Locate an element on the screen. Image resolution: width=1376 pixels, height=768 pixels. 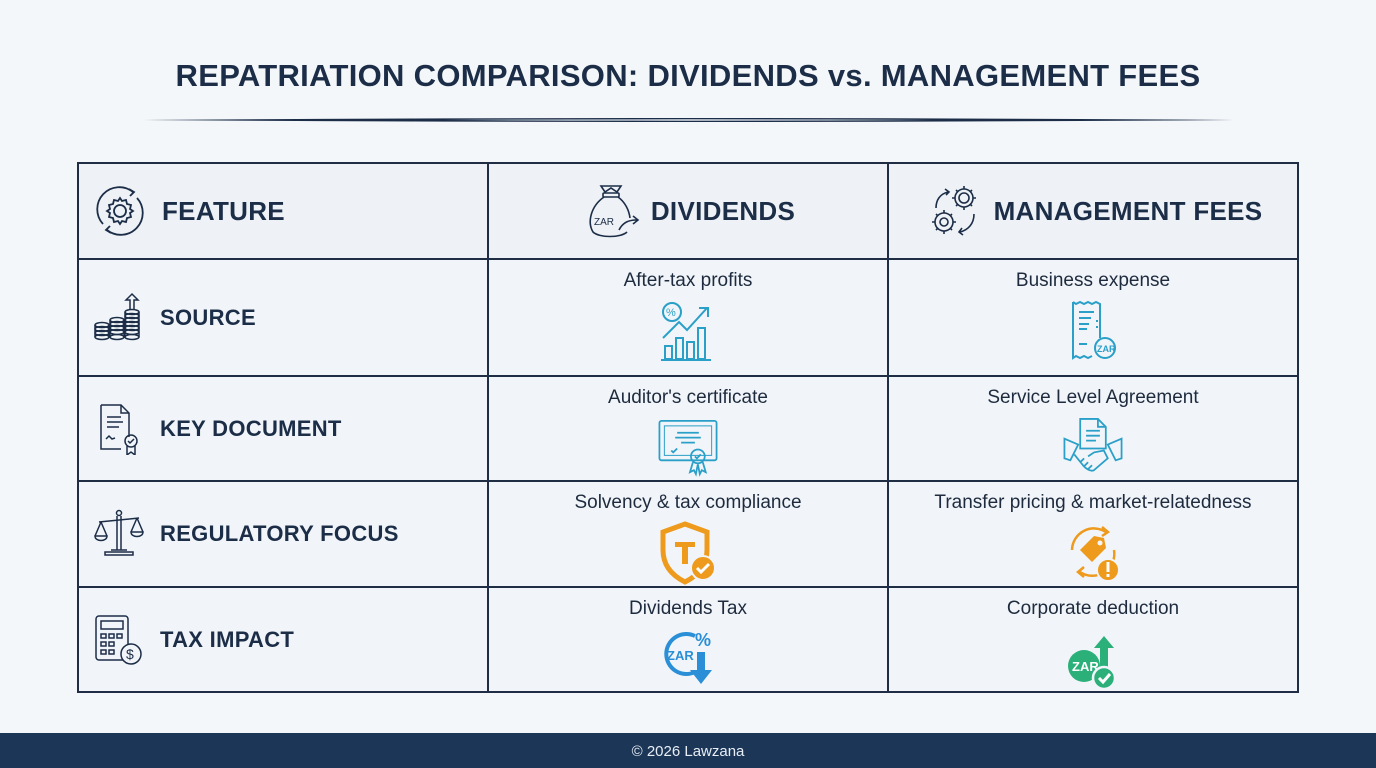
row-key-document-dividends: Auditor's certificate is located at coordinates (689, 429).